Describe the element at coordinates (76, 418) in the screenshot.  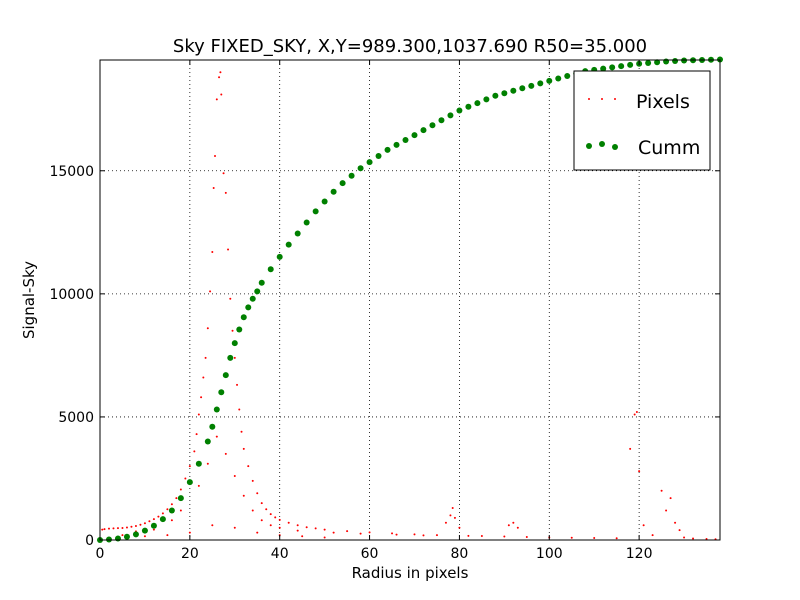
I see `y-tick-label: 5000` at that location.